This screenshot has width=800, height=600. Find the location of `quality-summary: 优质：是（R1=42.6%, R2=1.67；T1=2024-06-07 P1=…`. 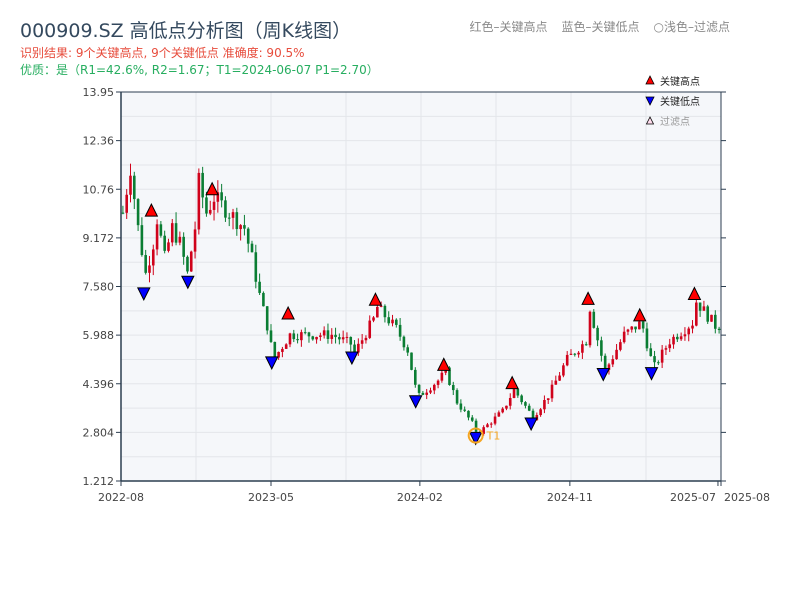

quality-summary: 优质：是（R1=42.6%, R2=1.67；T1=2024-06-07 P1=… is located at coordinates (199, 70).